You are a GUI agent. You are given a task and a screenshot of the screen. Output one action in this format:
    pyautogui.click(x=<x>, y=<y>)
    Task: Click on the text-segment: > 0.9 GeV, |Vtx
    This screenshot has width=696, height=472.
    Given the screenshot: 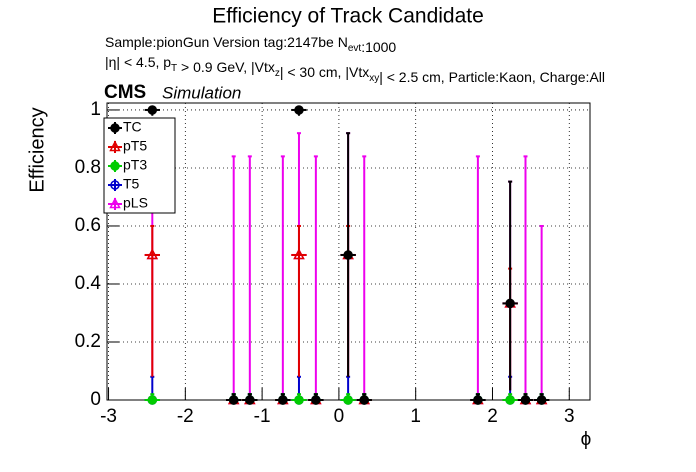 What is the action you would take?
    pyautogui.click(x=226, y=67)
    